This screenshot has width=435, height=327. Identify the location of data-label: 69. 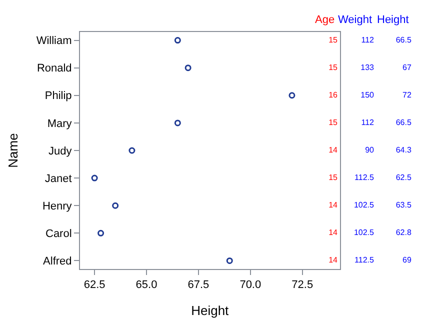
(407, 260).